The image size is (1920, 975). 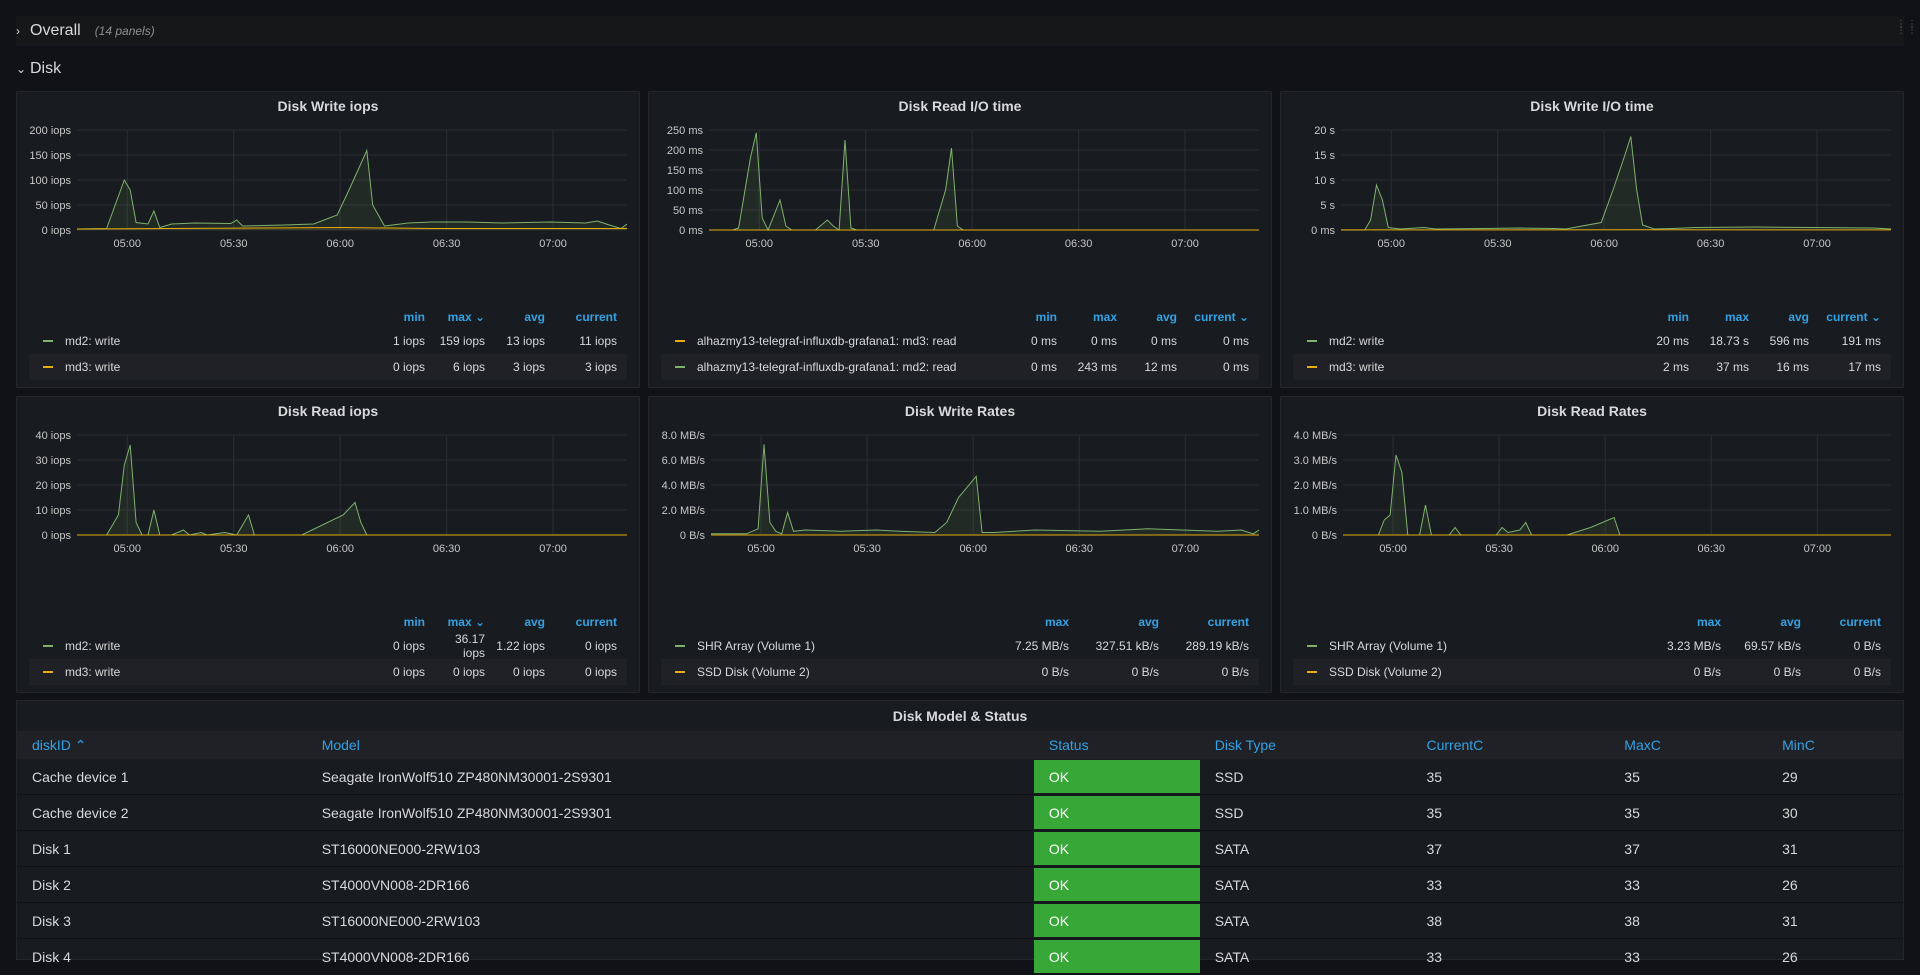 I want to click on row-disk: ⌄ Disk, so click(x=960, y=69).